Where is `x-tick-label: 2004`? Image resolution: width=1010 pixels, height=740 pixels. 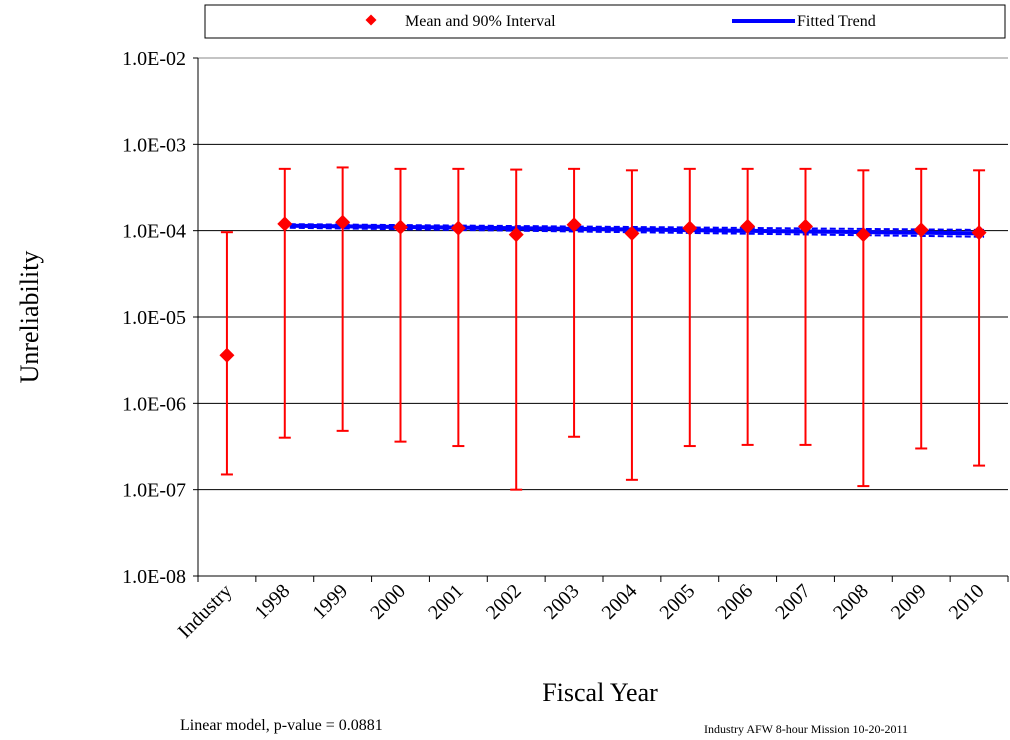
x-tick-label: 2004 is located at coordinates (620, 602).